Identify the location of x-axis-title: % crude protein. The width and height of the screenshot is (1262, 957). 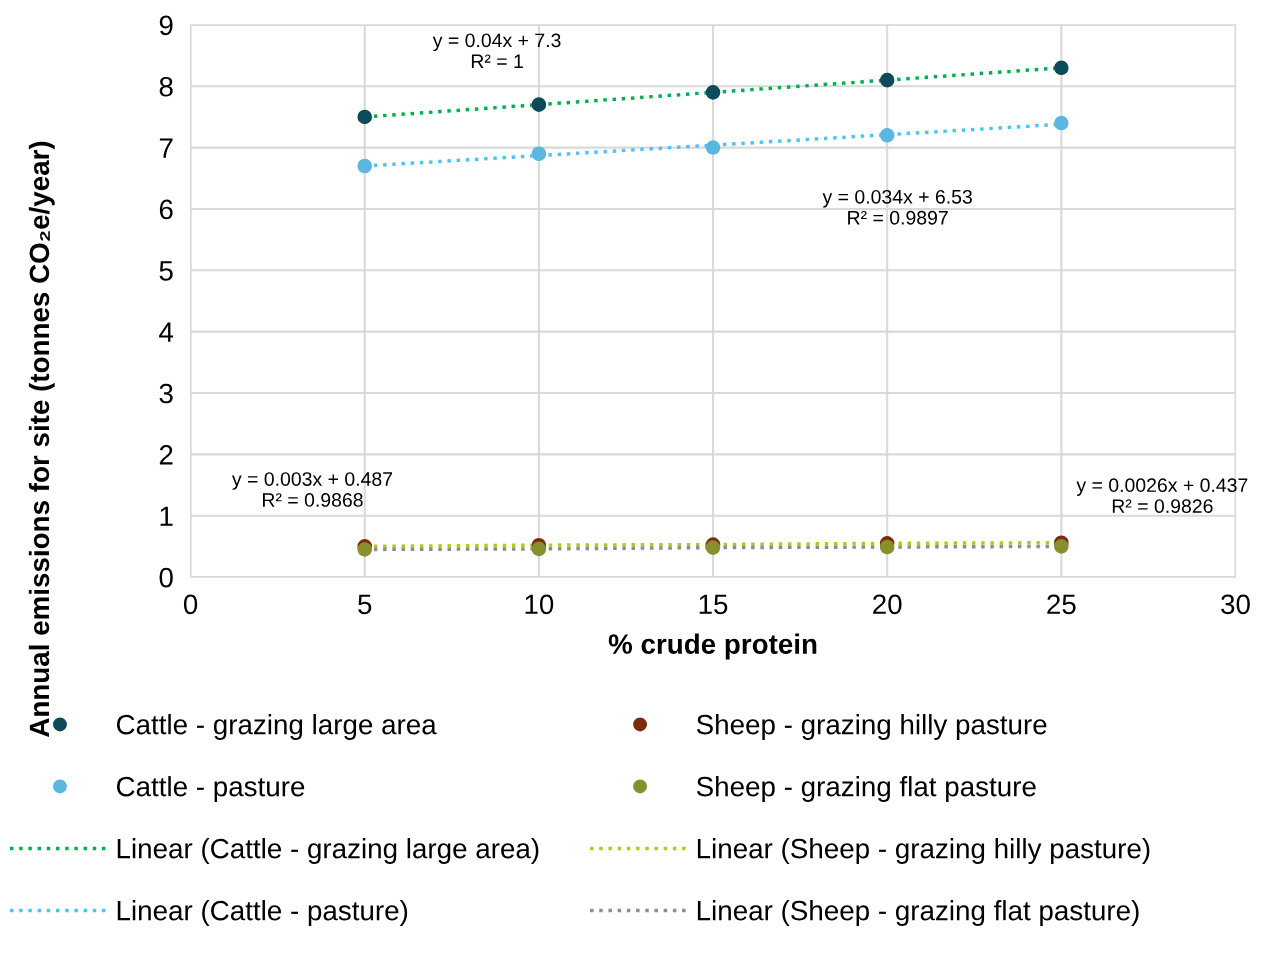
(712, 646).